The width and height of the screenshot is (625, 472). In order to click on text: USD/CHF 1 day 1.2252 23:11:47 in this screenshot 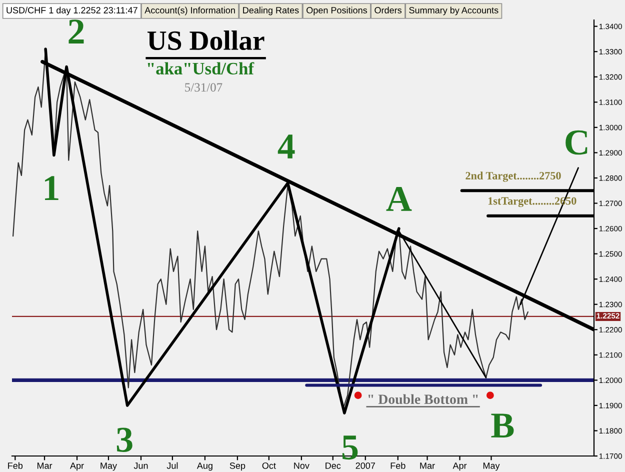, I will do `click(72, 11)`.